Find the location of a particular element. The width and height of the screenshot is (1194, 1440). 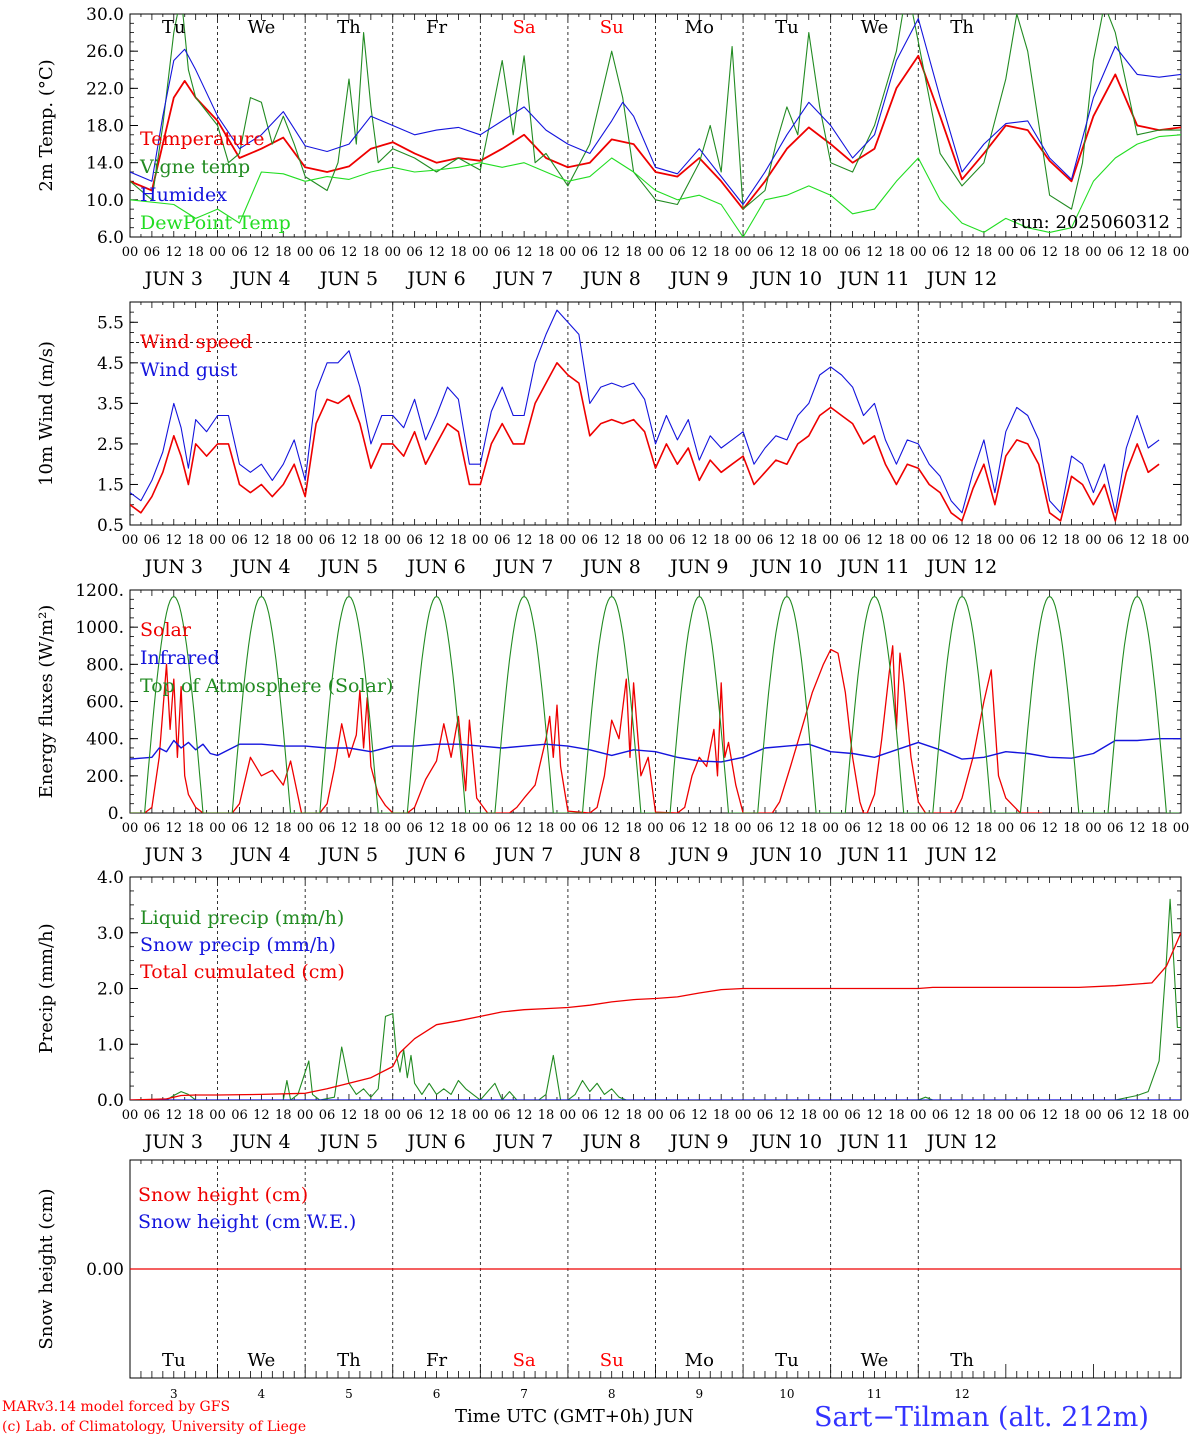

date-label: JUN 8 is located at coordinates (611, 855).